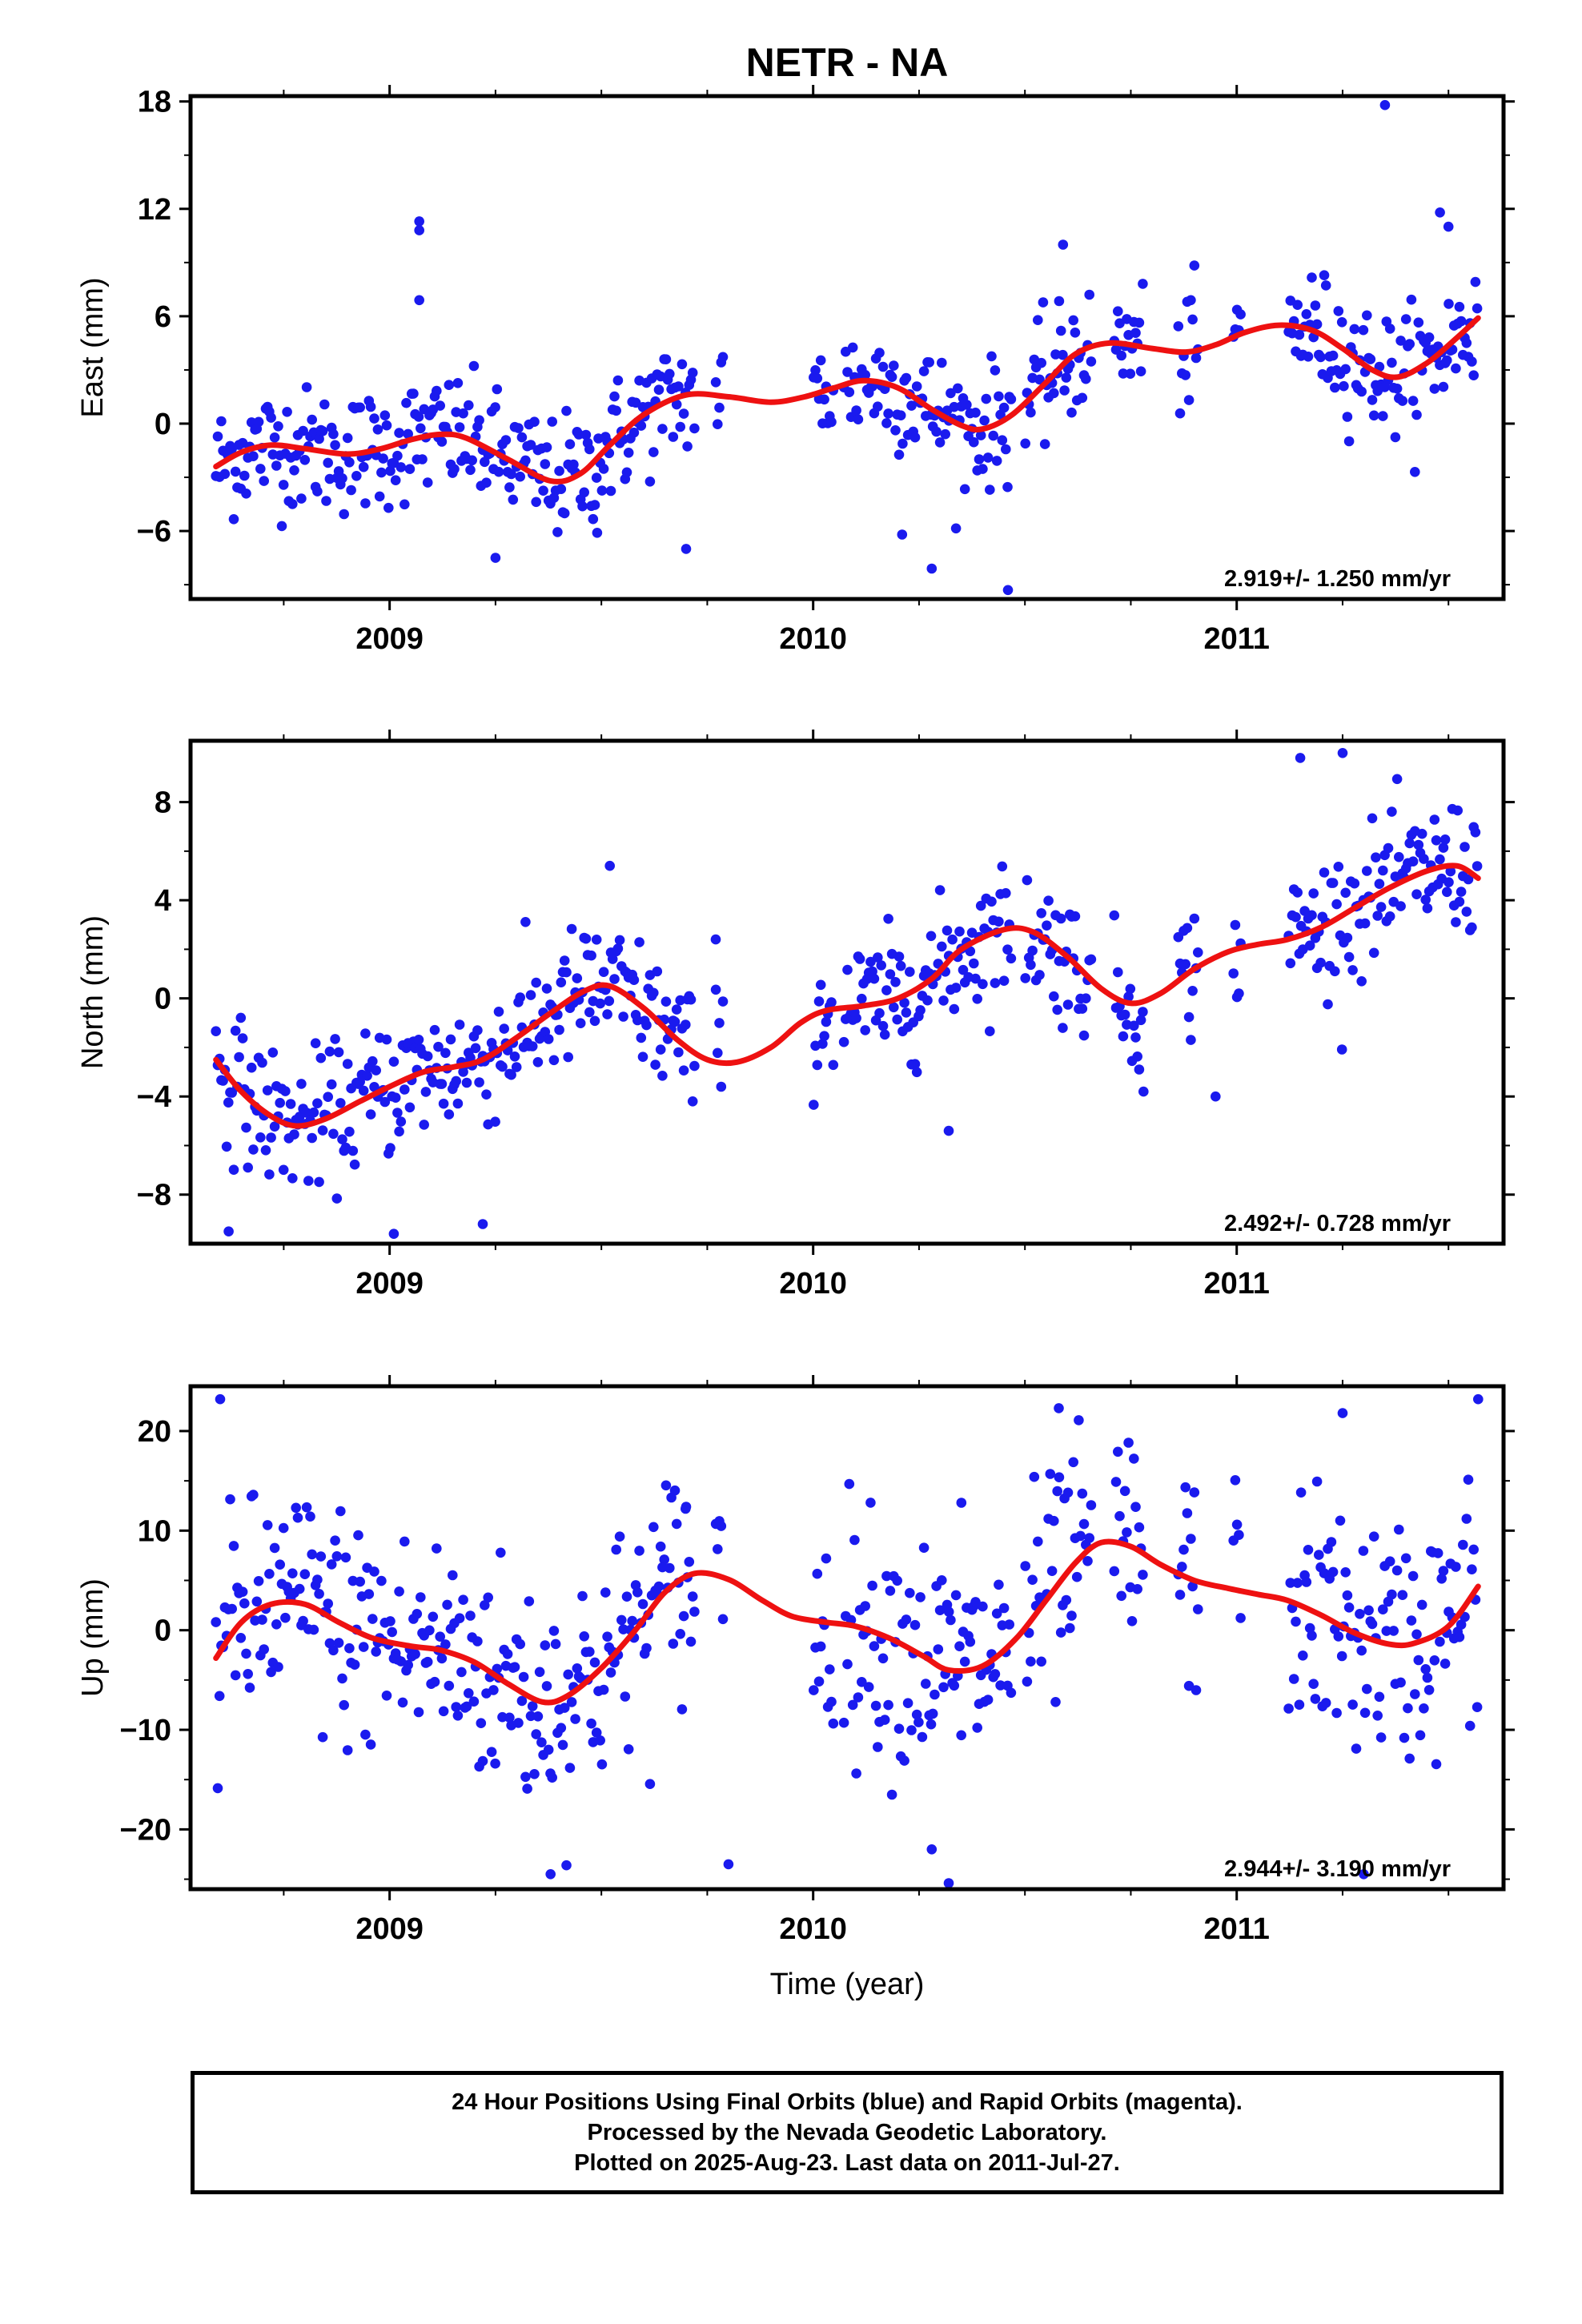 Image resolution: width=1582 pixels, height=2324 pixels. What do you see at coordinates (847, 995) in the screenshot?
I see `trend-line` at bounding box center [847, 995].